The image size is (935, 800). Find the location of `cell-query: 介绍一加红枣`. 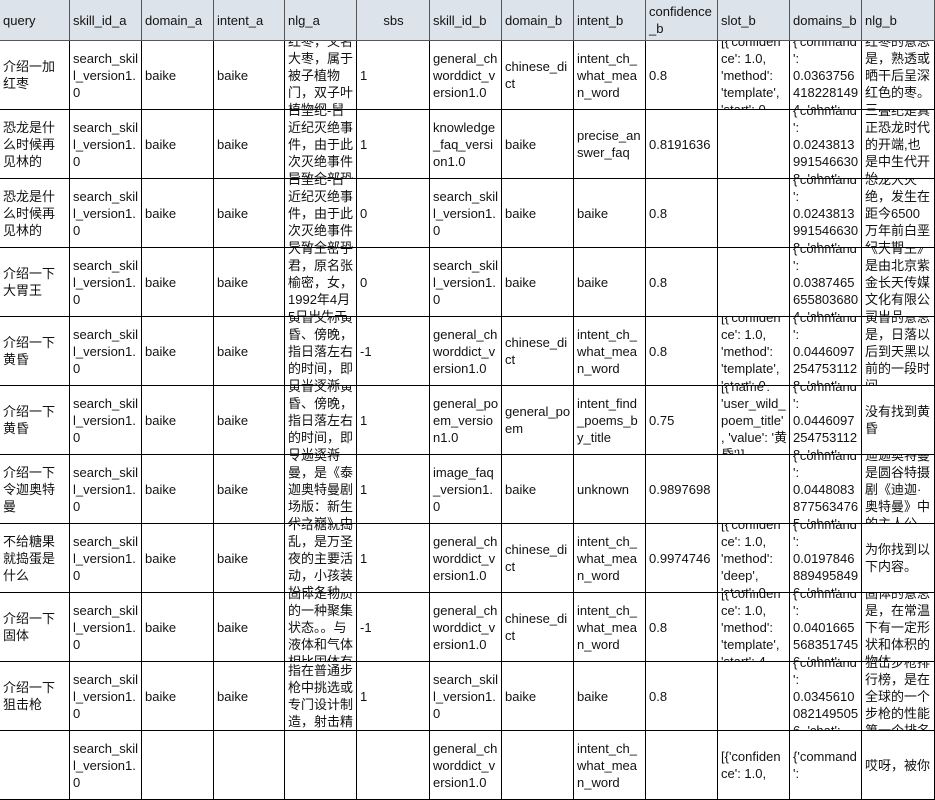

cell-query: 介绍一加红枣 is located at coordinates (35, 75).